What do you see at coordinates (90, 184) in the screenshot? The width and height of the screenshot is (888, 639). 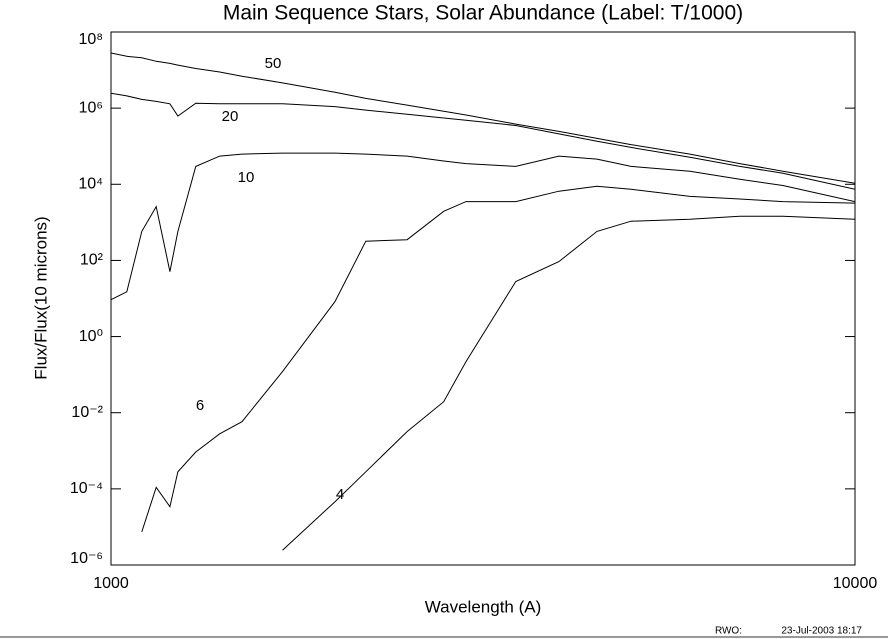 I see `y-tick-label: 10⁴` at bounding box center [90, 184].